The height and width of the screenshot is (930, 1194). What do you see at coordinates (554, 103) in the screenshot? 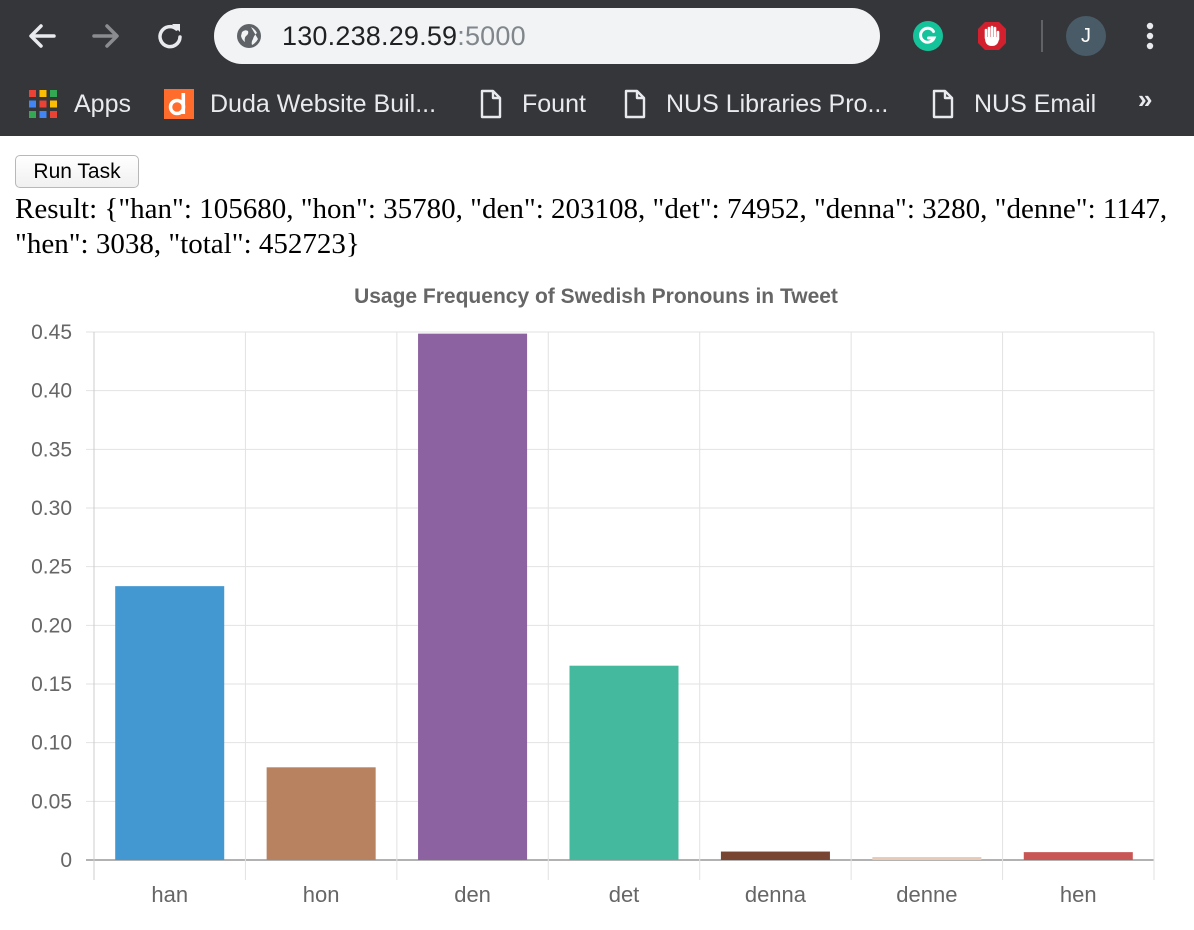
I see `bookmark-label: Fount` at bounding box center [554, 103].